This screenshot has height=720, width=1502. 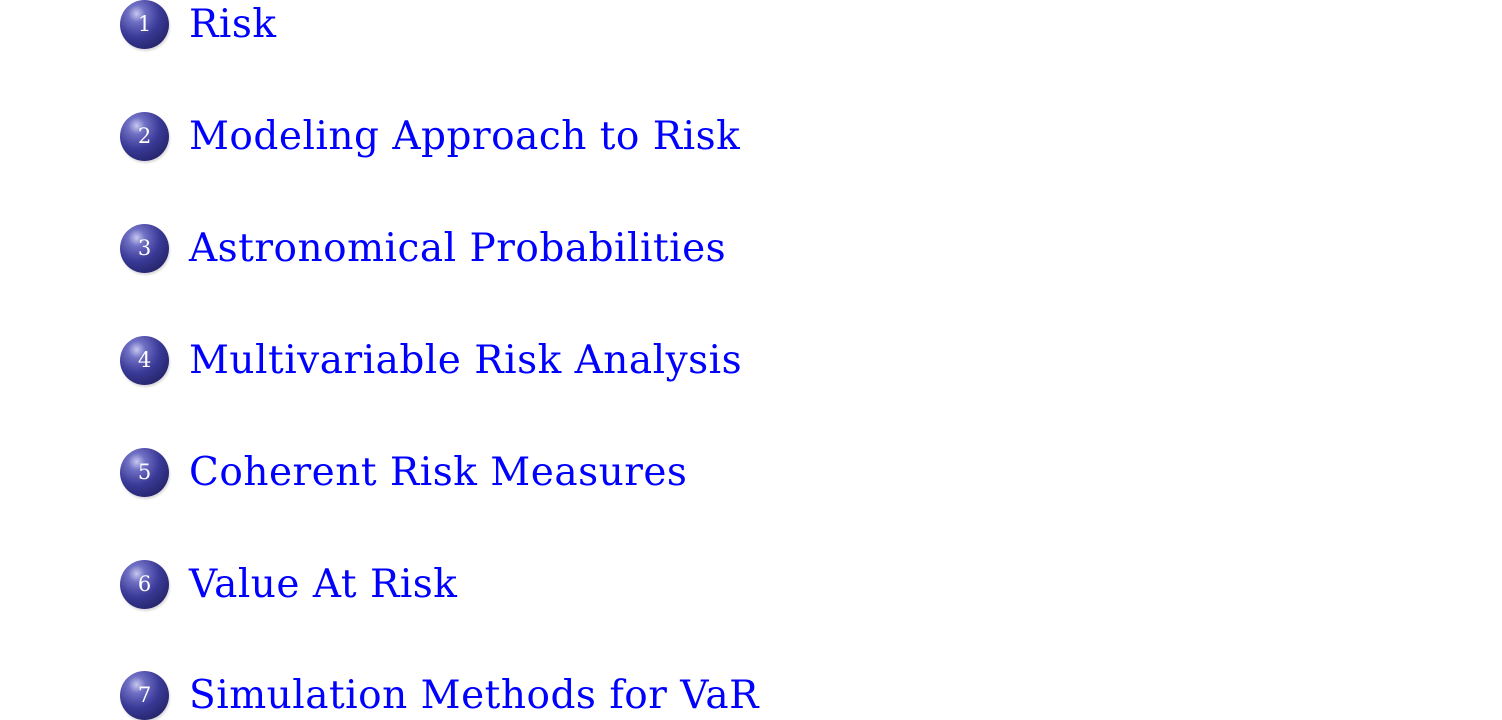 I want to click on item-number-ball: 3, so click(x=144, y=248).